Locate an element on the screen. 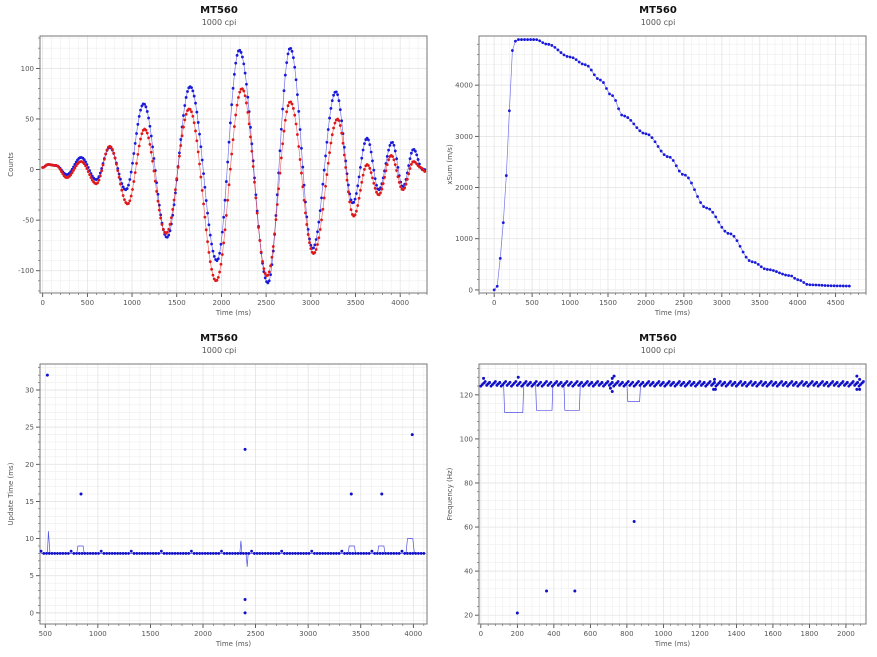 This screenshot has width=877, height=657. x-tick-label: 400 is located at coordinates (553, 634).